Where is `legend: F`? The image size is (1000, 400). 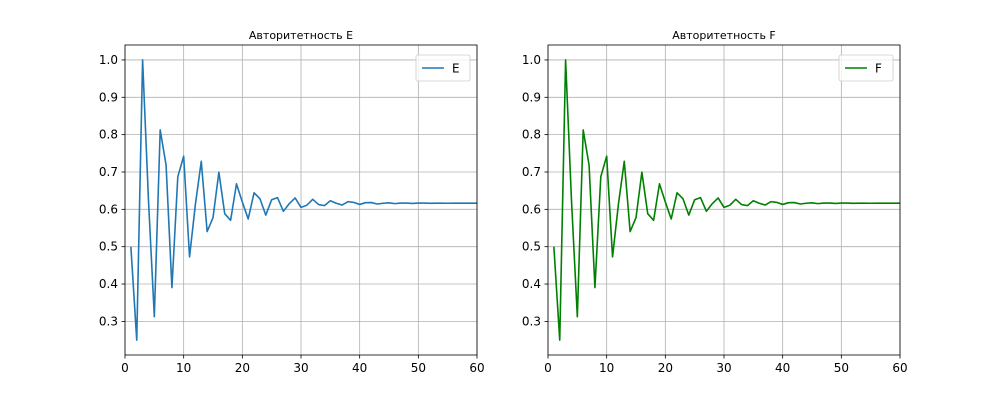
legend: F is located at coordinates (866, 68).